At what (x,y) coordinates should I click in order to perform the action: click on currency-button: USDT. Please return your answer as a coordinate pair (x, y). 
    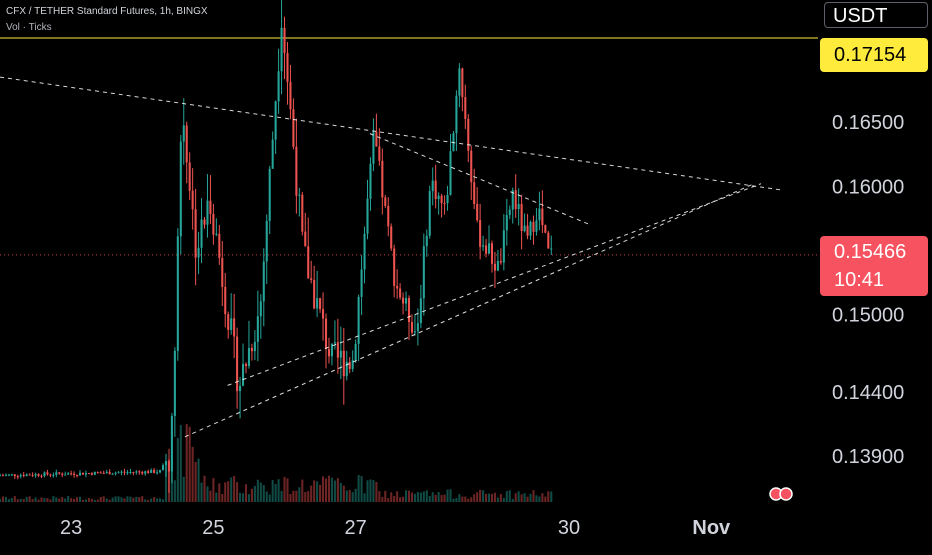
    Looking at the image, I should click on (876, 15).